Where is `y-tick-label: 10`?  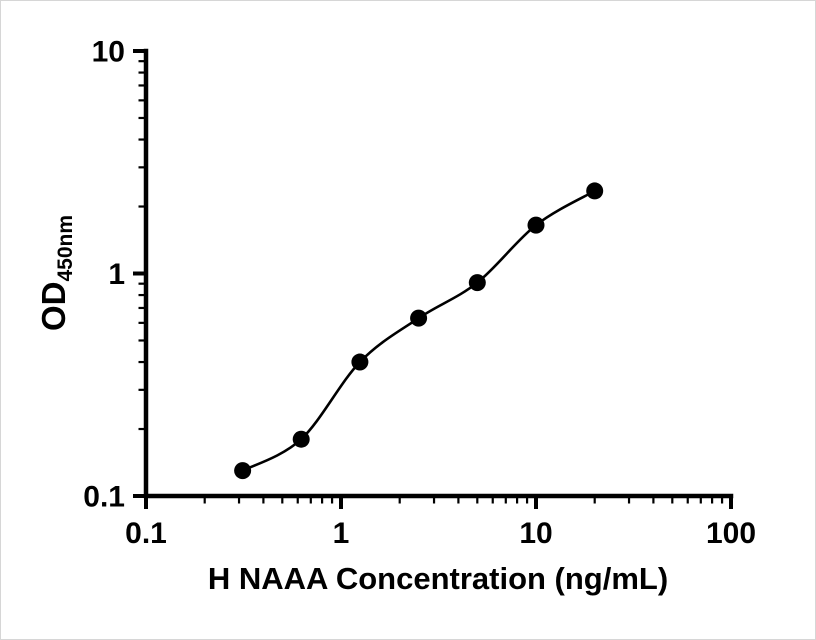
y-tick-label: 10 is located at coordinates (108, 52).